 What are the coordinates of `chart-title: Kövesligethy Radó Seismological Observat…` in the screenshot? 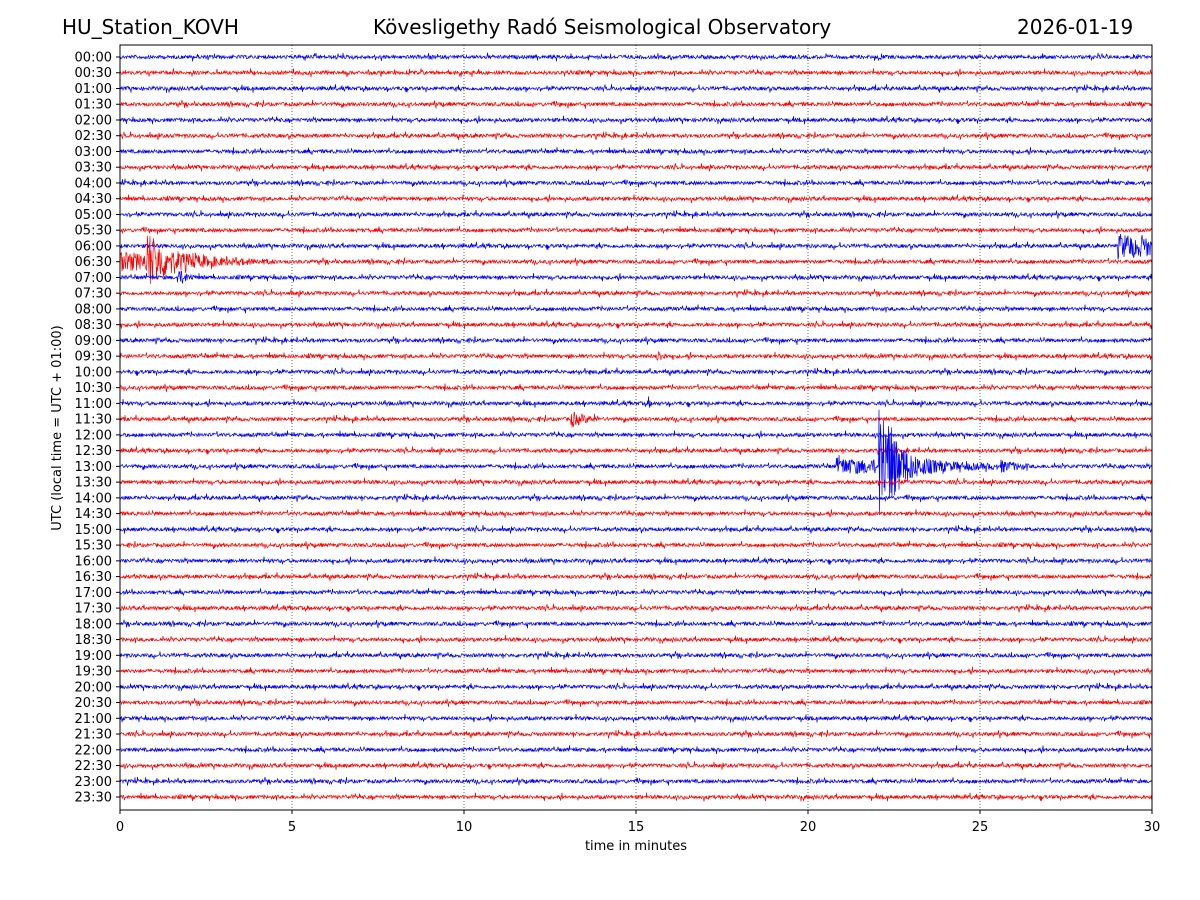 It's located at (602, 27).